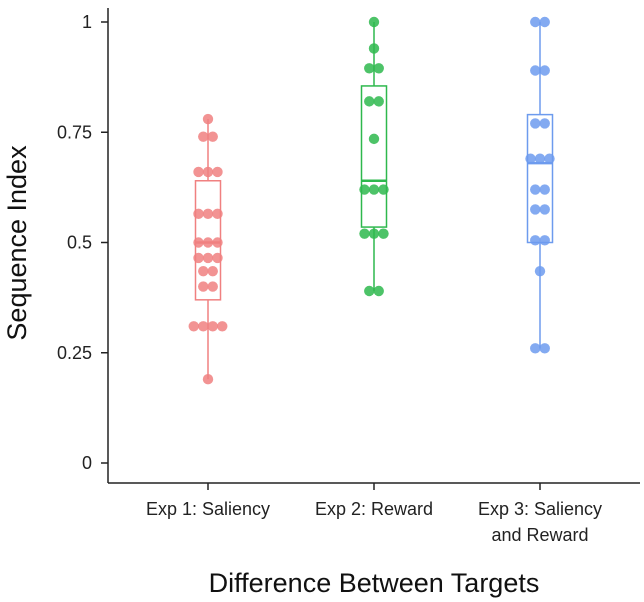  Describe the element at coordinates (74, 132) in the screenshot. I see `y-tick-label: 0.75` at that location.